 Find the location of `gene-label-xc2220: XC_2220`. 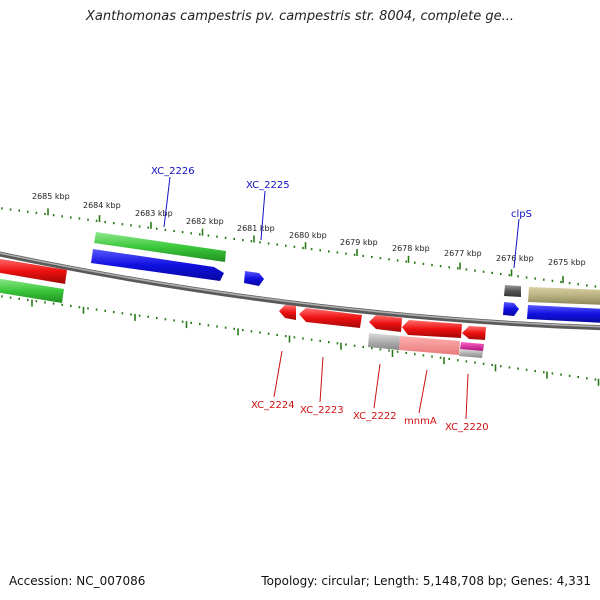

gene-label-xc2220: XC_2220 is located at coordinates (467, 427).